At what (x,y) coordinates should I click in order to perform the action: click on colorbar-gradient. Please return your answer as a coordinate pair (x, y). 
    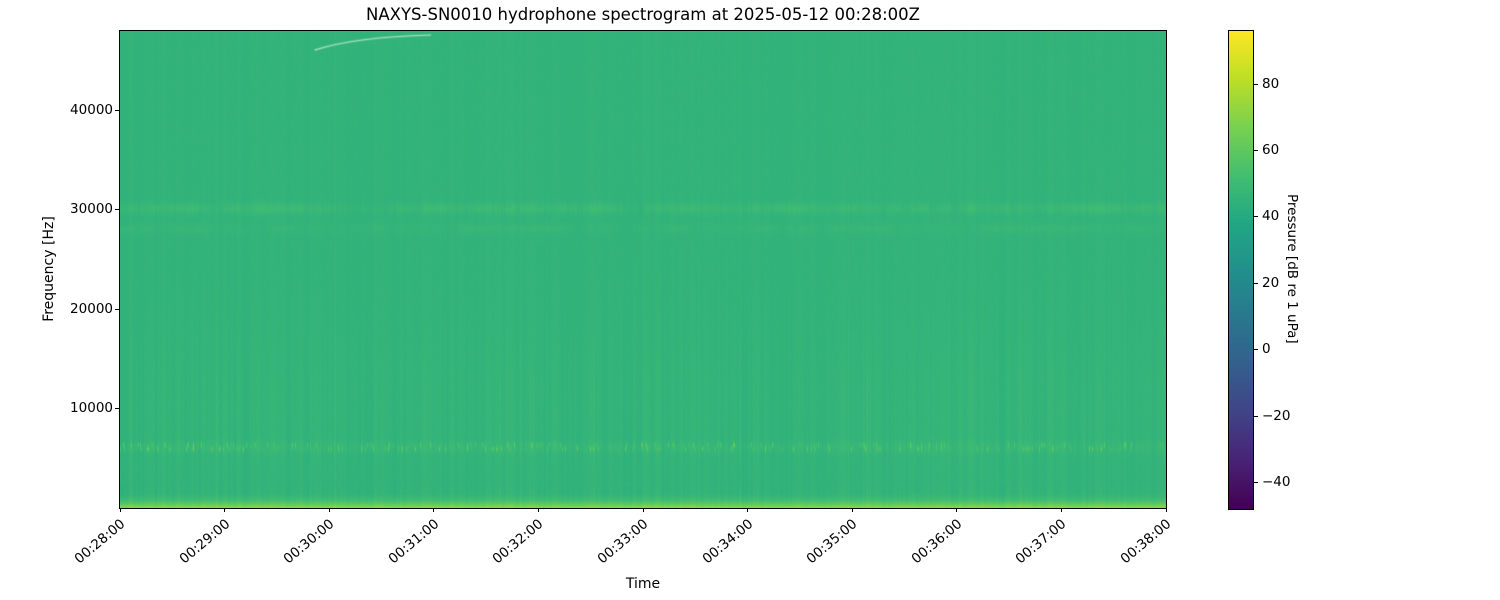
    Looking at the image, I should click on (1241, 270).